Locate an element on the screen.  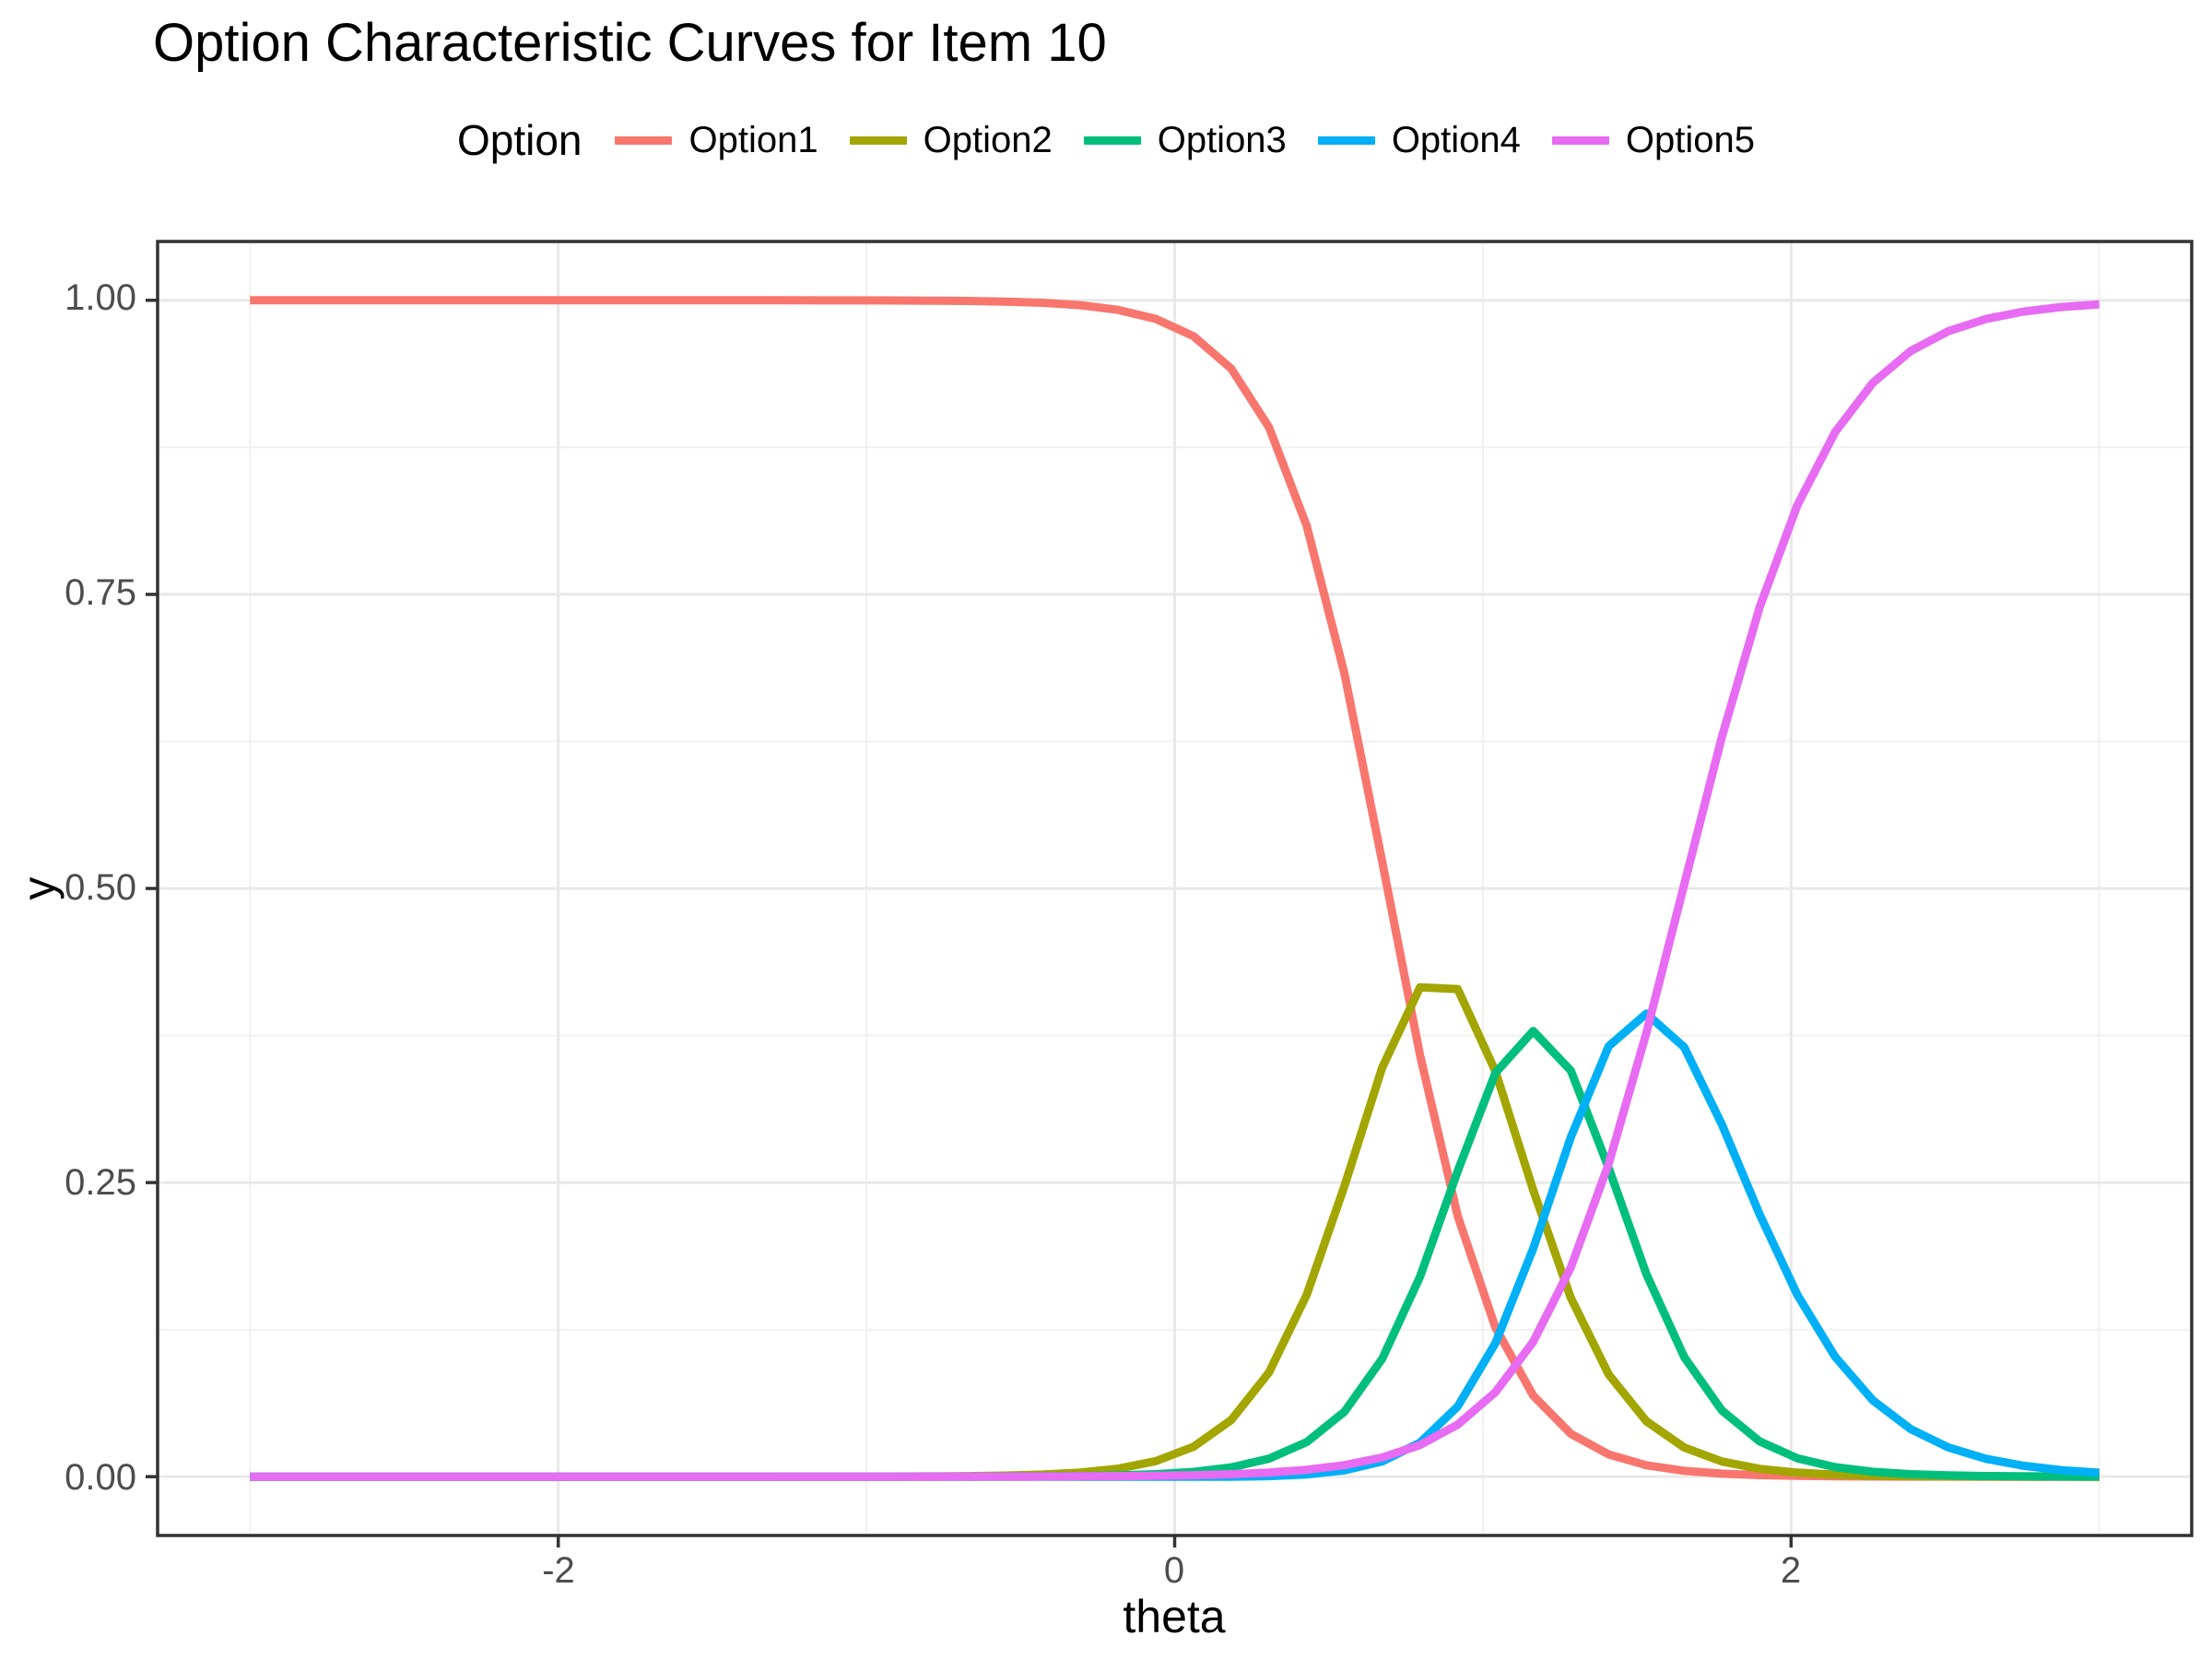
legend-label-option1: Option1 is located at coordinates (753, 139).